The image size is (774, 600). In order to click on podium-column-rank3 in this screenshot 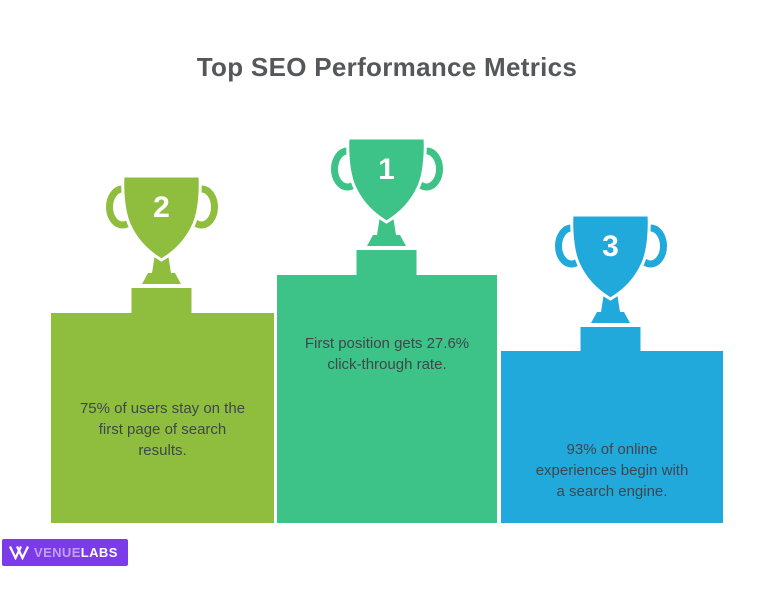, I will do `click(612, 437)`.